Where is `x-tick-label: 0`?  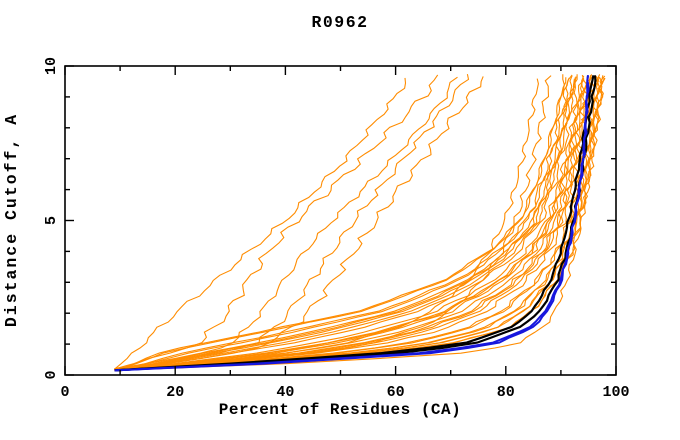
x-tick-label: 0 is located at coordinates (64, 392).